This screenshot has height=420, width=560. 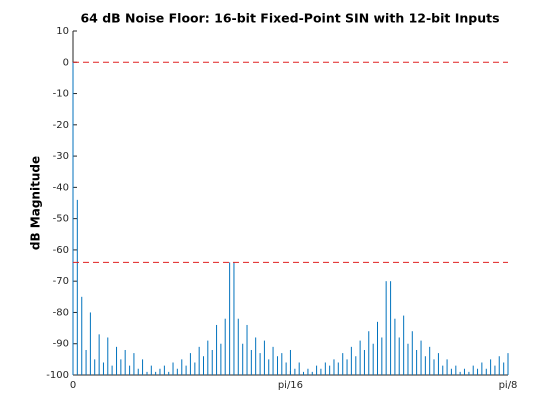 I want to click on y-tick-label: -20, so click(x=61, y=125).